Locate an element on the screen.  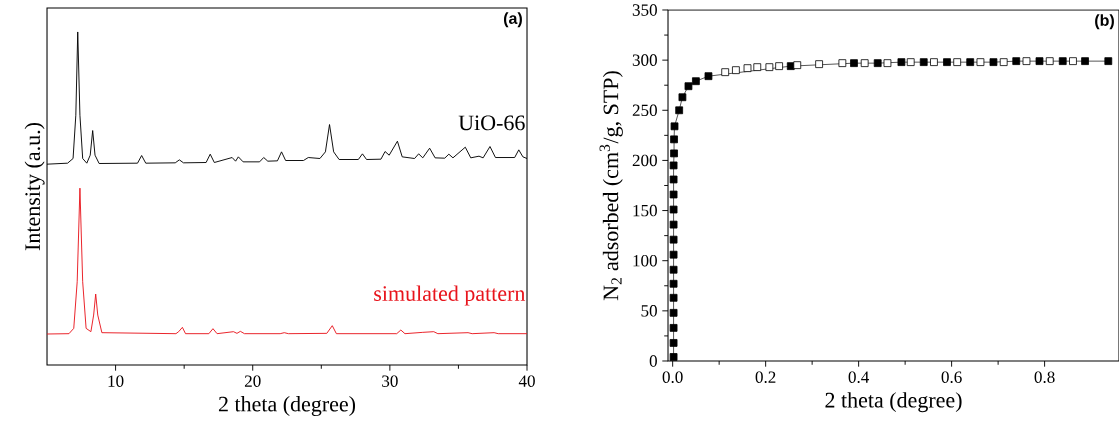
x-tick-label: 0.2 is located at coordinates (765, 377).